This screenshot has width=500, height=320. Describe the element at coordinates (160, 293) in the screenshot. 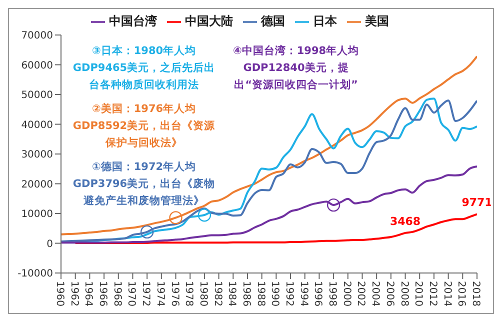

I see `x-tick-label: 1974` at that location.